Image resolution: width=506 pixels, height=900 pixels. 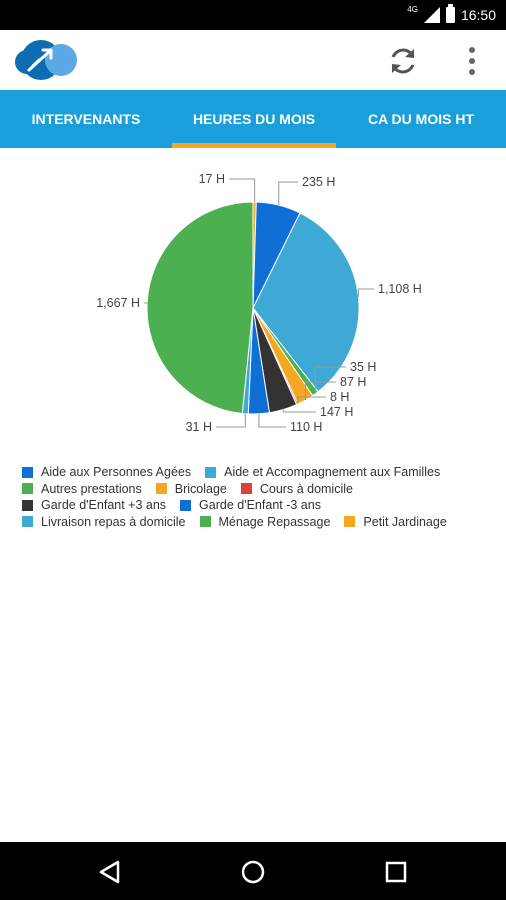 What do you see at coordinates (253, 15) in the screenshot?
I see `status-bar: 4G 16:50` at bounding box center [253, 15].